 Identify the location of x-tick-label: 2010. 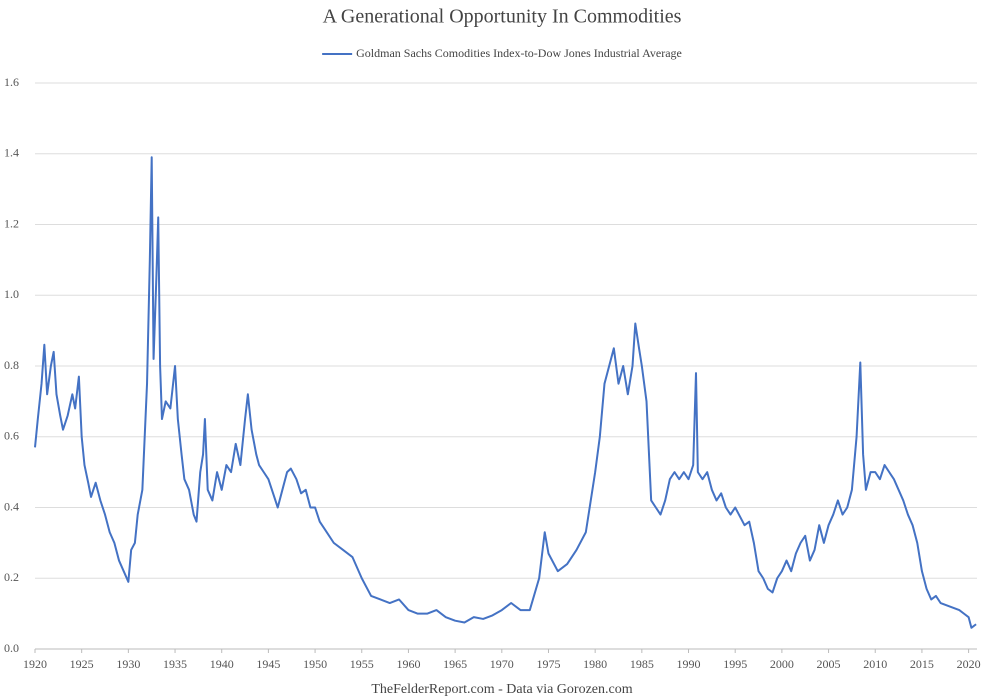
(875, 664).